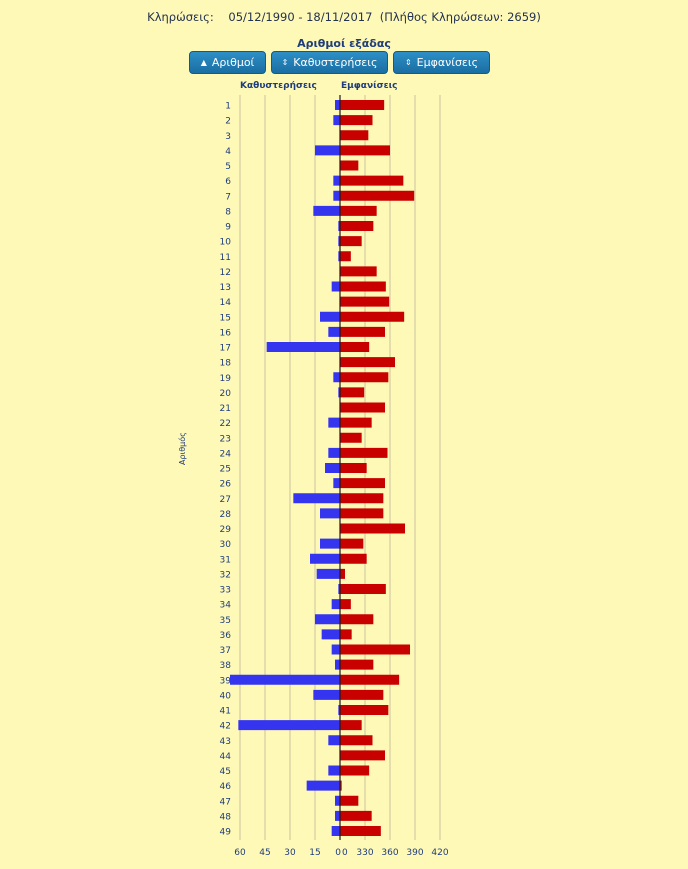 The height and width of the screenshot is (869, 688). Describe the element at coordinates (226, 666) in the screenshot. I see `category-label: 38` at that location.